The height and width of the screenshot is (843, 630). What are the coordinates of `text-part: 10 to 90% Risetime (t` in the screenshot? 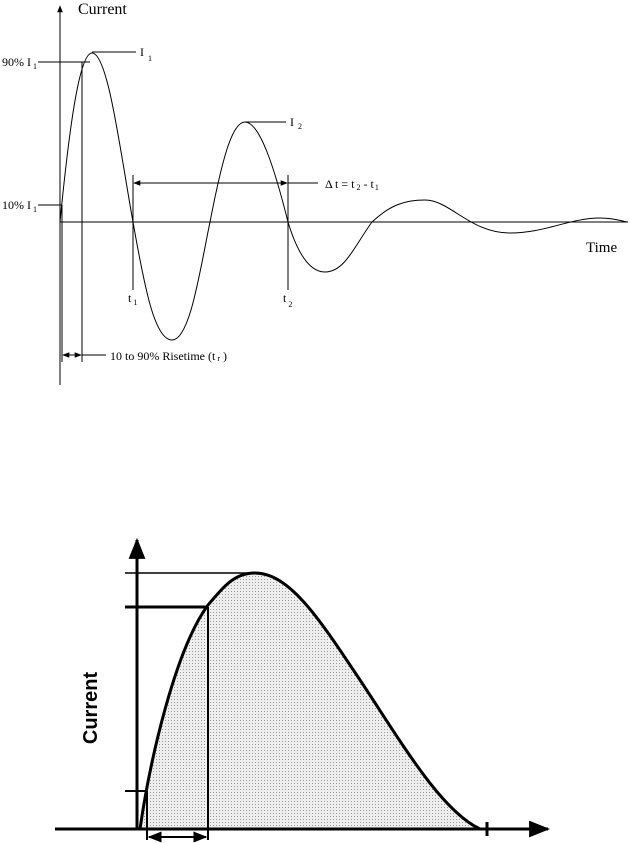 It's located at (163, 356).